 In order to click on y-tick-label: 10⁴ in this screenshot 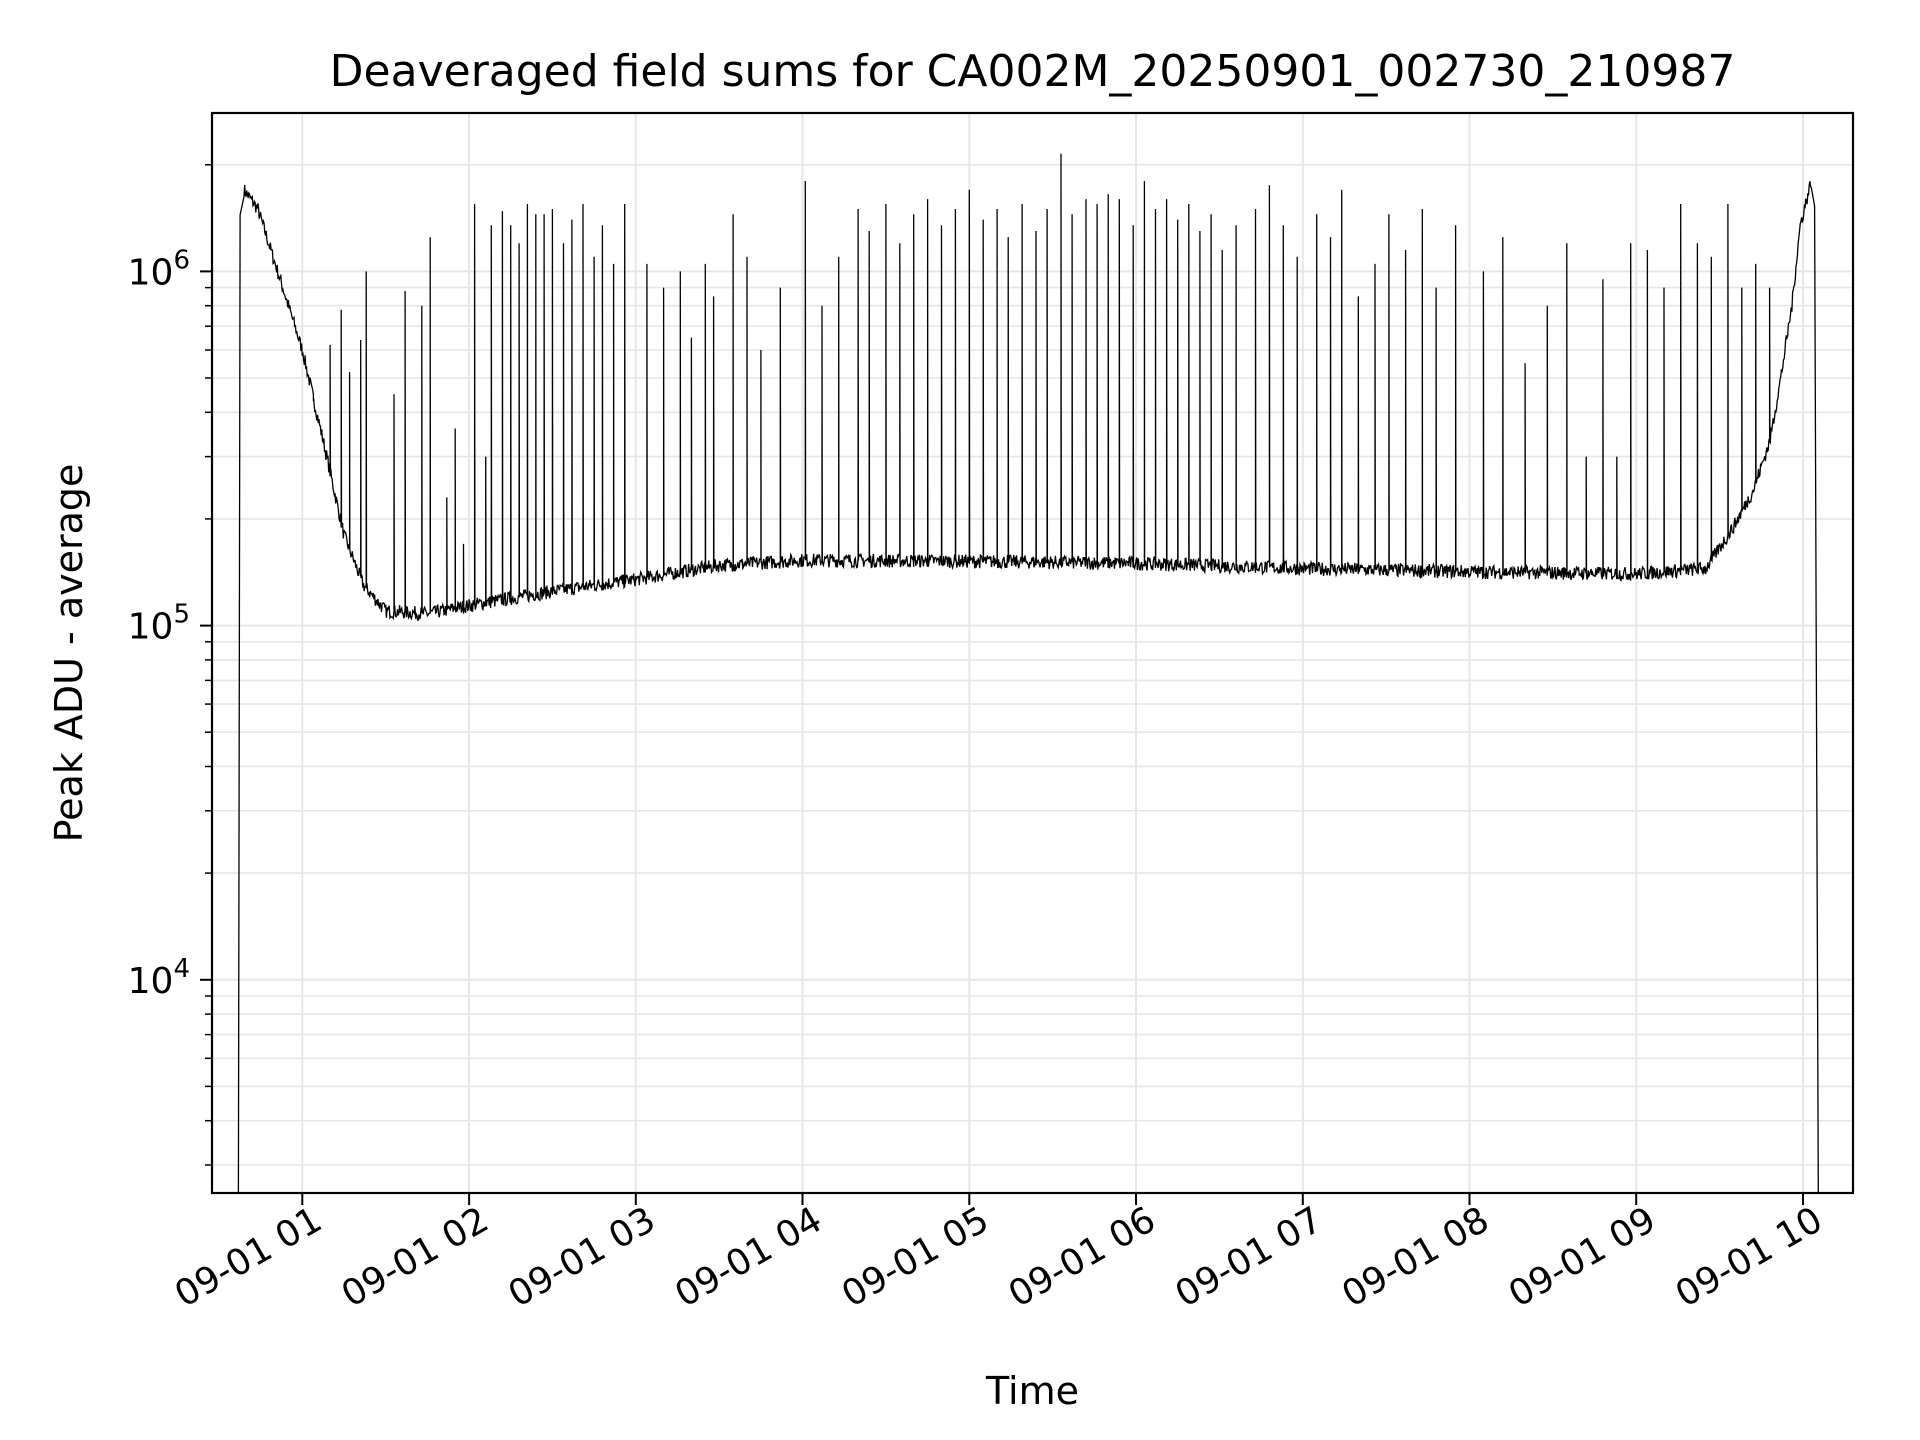, I will do `click(159, 978)`.